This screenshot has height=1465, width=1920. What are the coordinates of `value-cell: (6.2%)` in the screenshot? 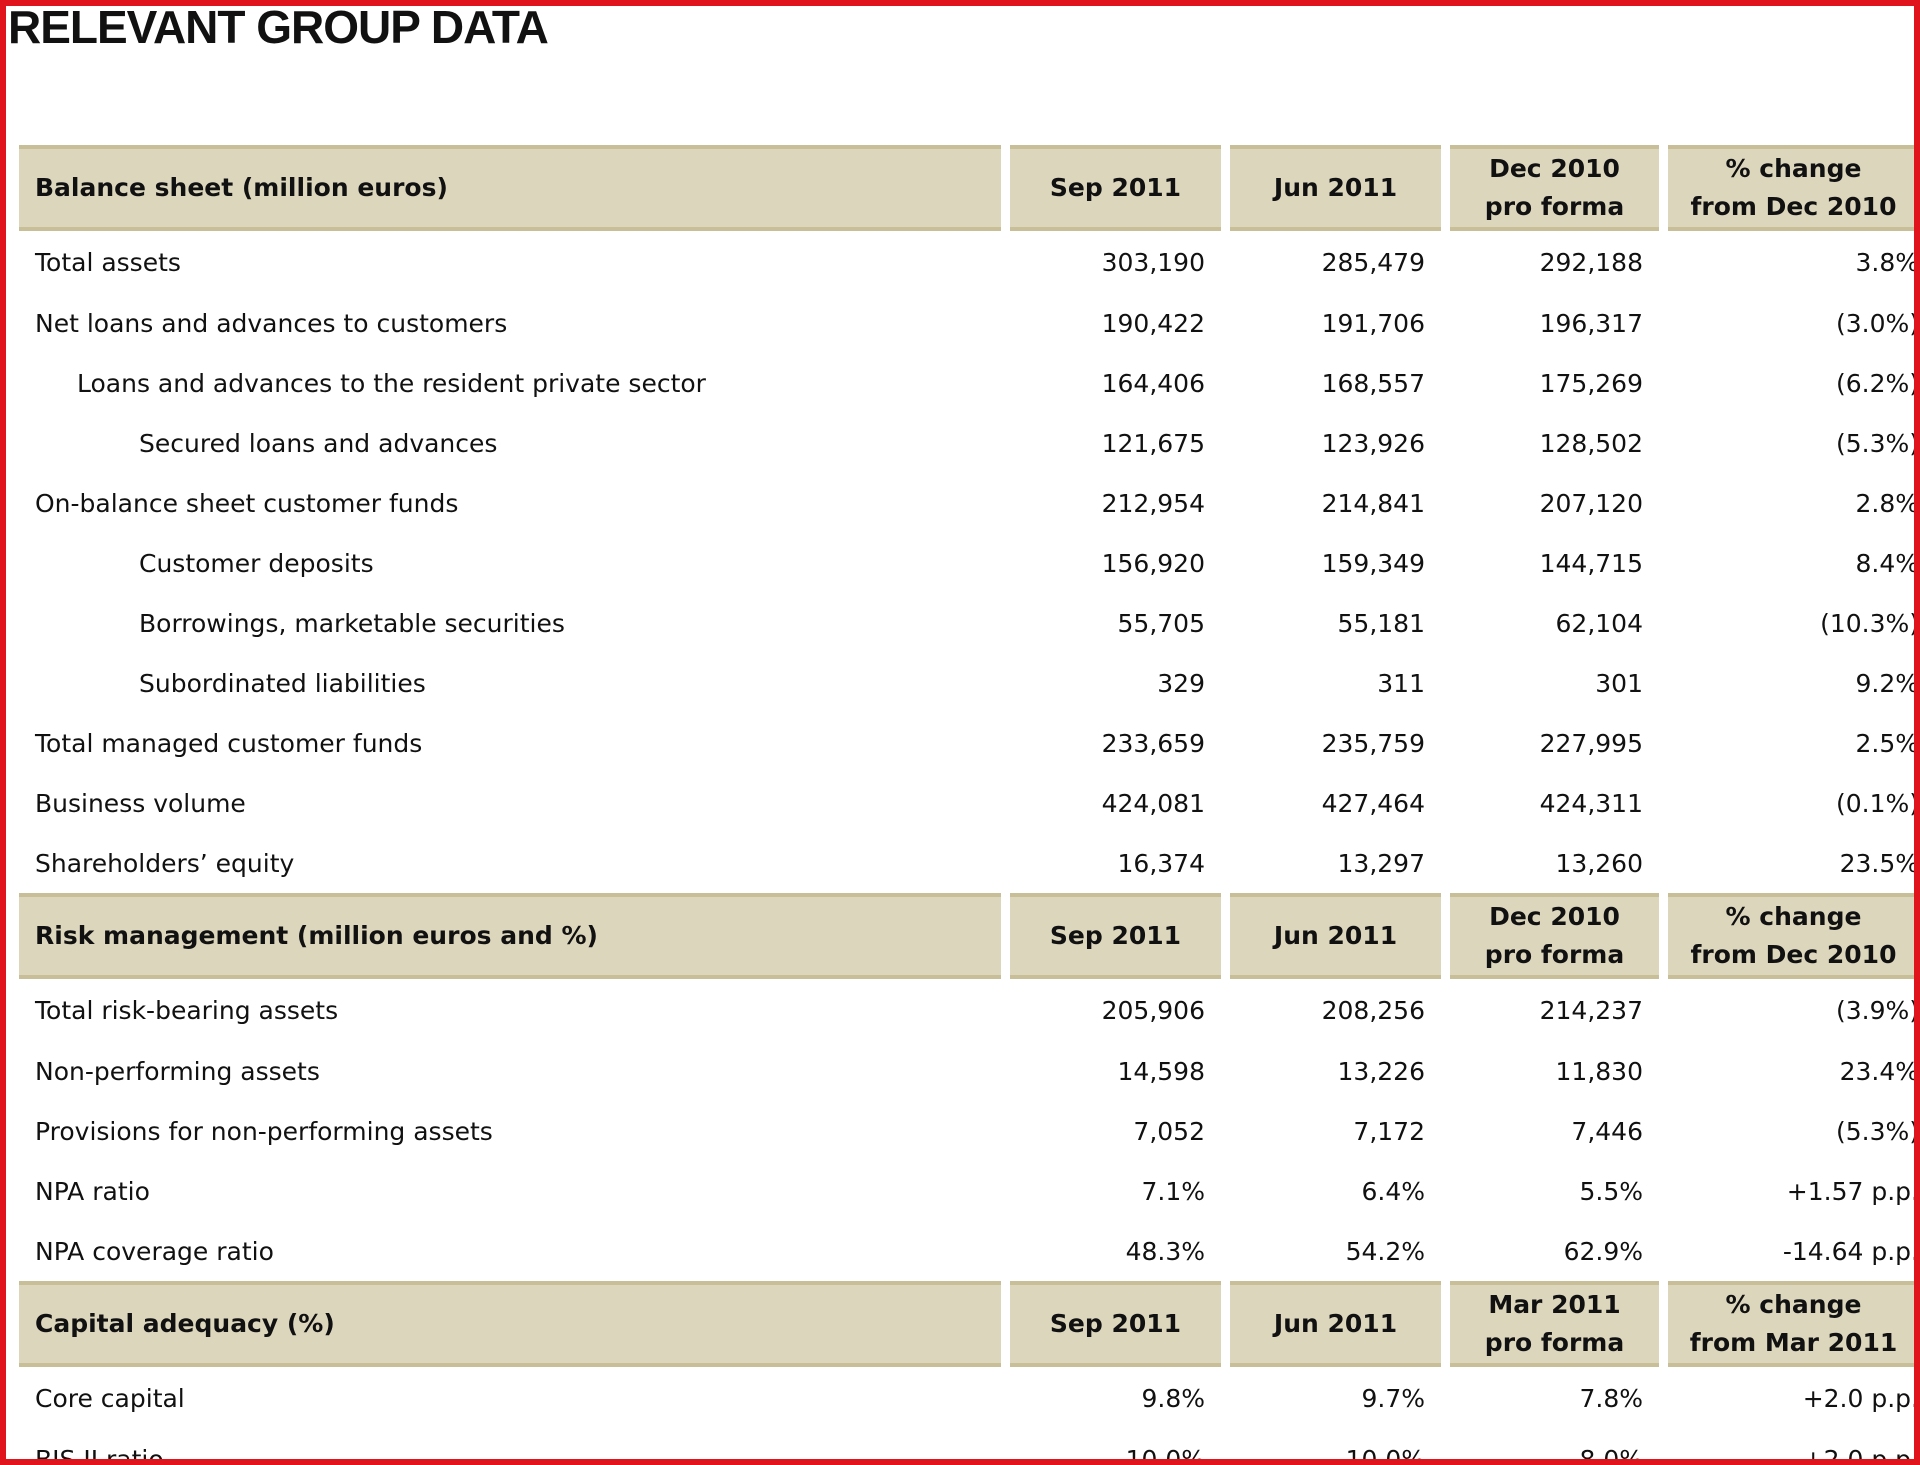 It's located at (1877, 383).